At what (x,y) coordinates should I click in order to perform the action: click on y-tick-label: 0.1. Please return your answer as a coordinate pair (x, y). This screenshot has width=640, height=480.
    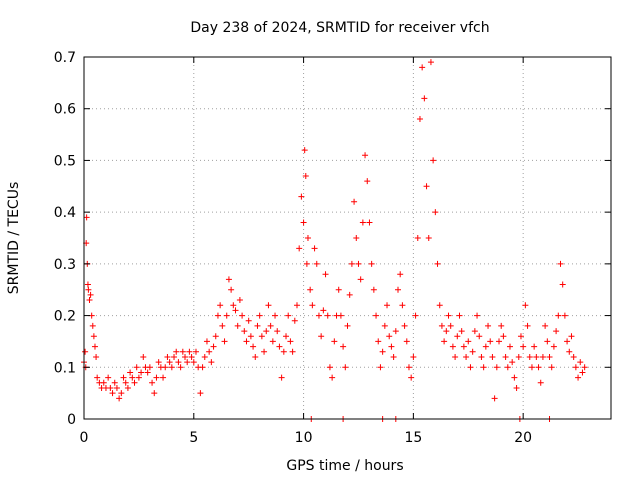
    Looking at the image, I should click on (65, 368).